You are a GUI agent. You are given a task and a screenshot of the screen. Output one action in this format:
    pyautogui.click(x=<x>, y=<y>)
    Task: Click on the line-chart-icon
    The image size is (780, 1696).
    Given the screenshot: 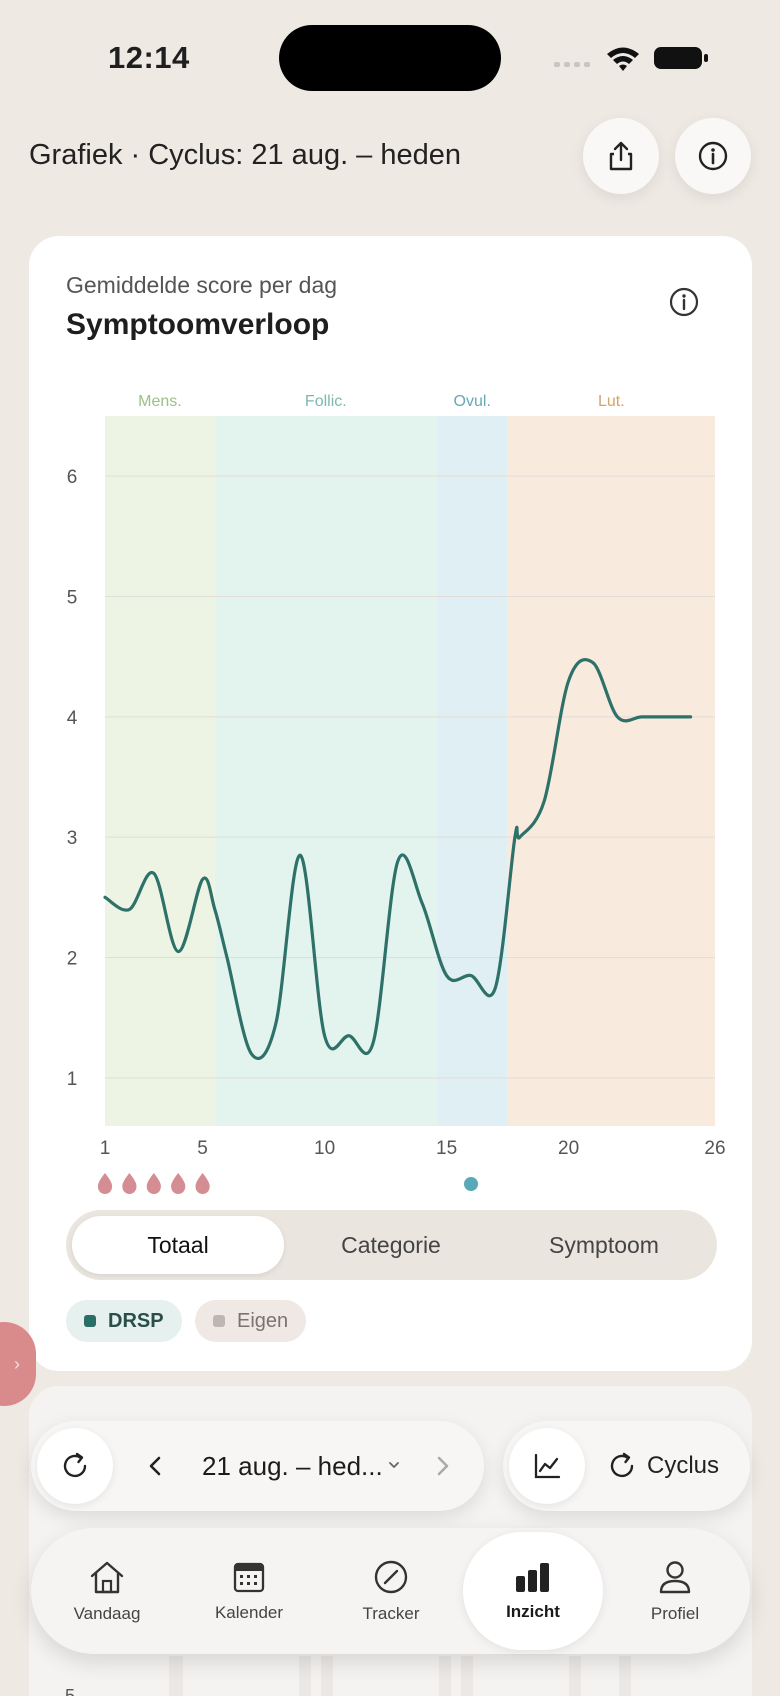 What is the action you would take?
    pyautogui.click(x=547, y=1466)
    